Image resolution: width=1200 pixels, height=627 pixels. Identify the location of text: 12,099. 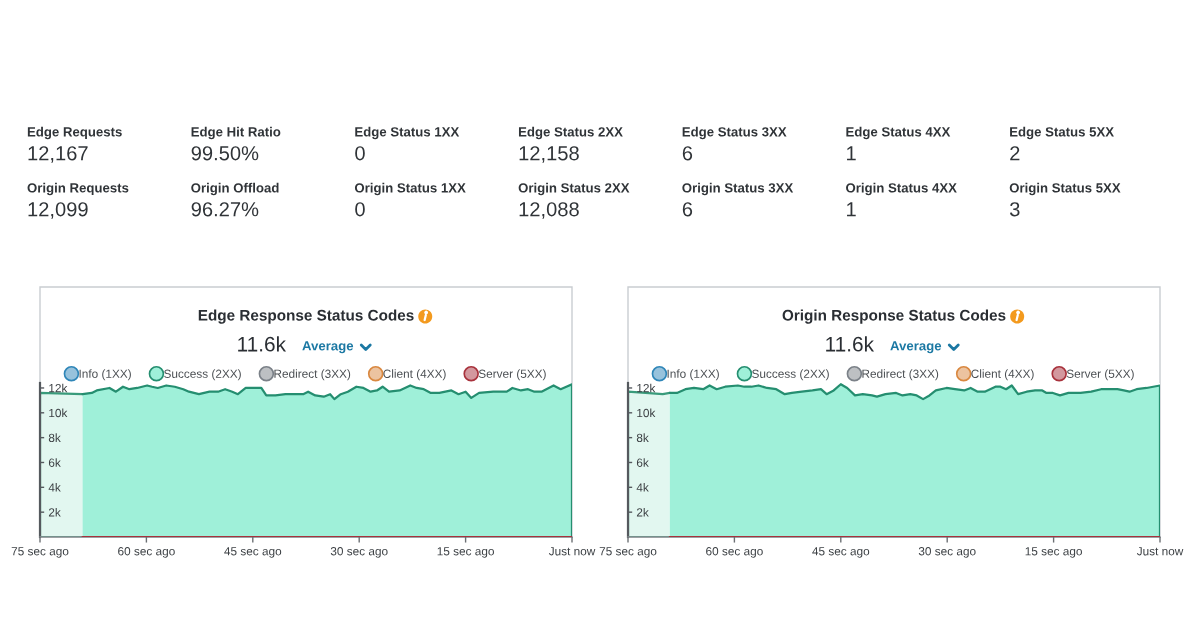
(58, 210).